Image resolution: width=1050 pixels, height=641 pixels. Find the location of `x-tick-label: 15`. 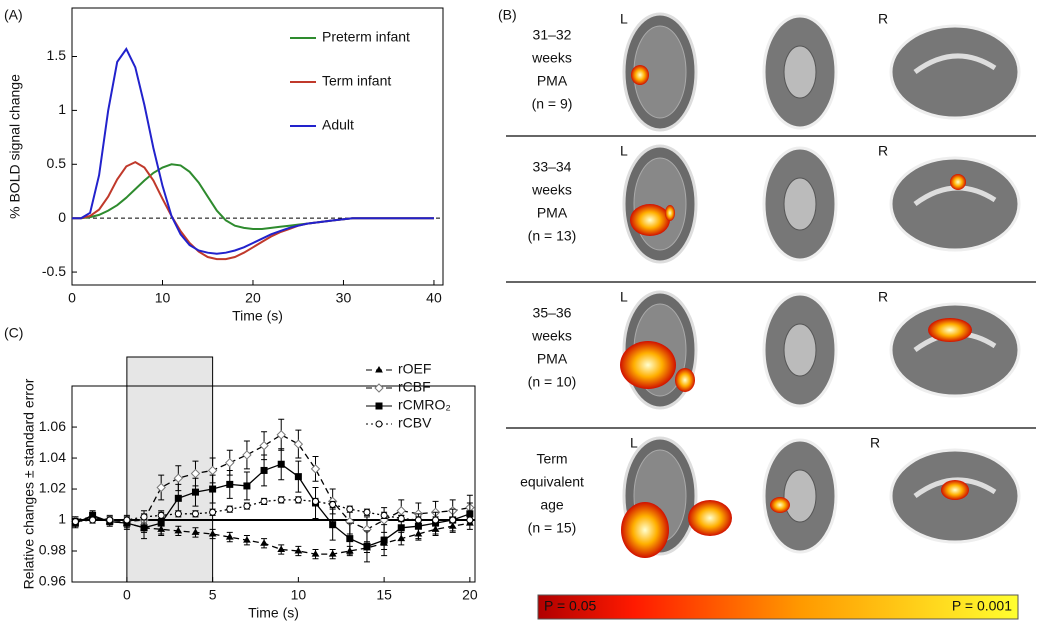

x-tick-label: 15 is located at coordinates (384, 595).